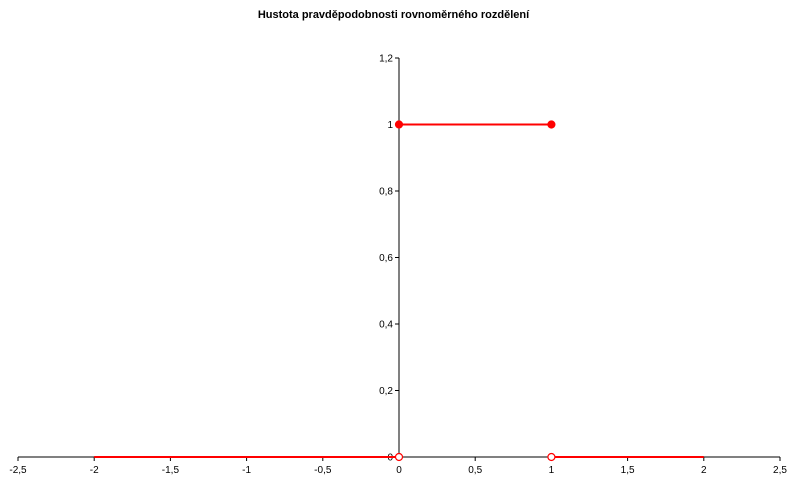 The image size is (787, 478). What do you see at coordinates (386, 59) in the screenshot?
I see `y-tick-label: 1,2` at bounding box center [386, 59].